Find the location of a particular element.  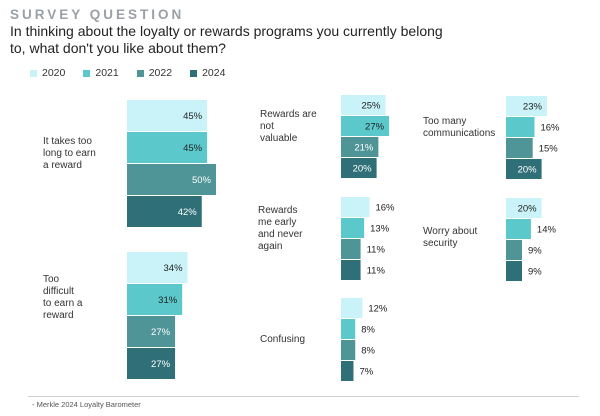

bar-value-label: 34% is located at coordinates (174, 268).